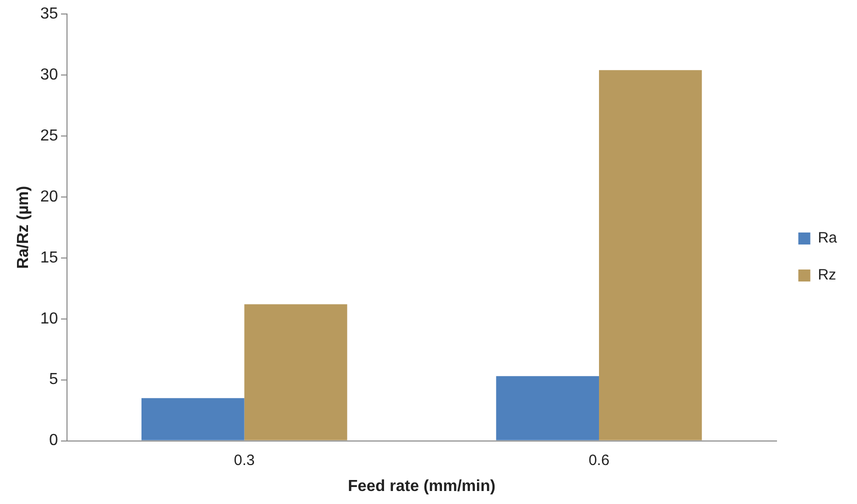 The height and width of the screenshot is (504, 857). Describe the element at coordinates (23, 227) in the screenshot. I see `y-axis-title: Ra/Rz (µm)` at that location.